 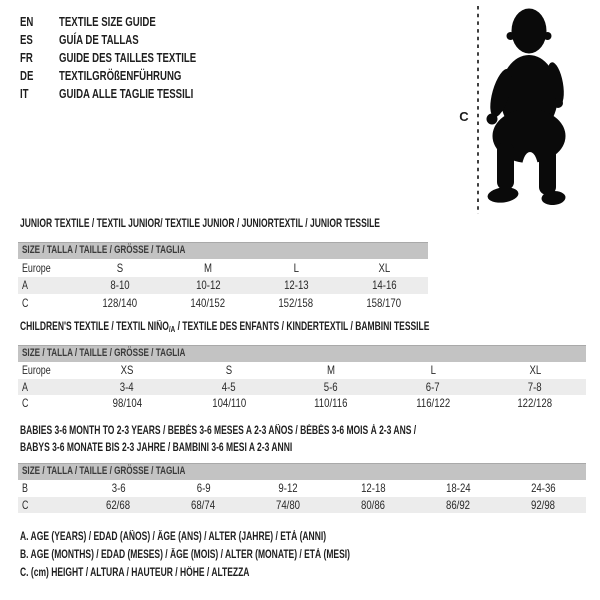 What do you see at coordinates (128, 57) in the screenshot?
I see `language-title: GUIDE DES TAILLES TEXTILE` at bounding box center [128, 57].